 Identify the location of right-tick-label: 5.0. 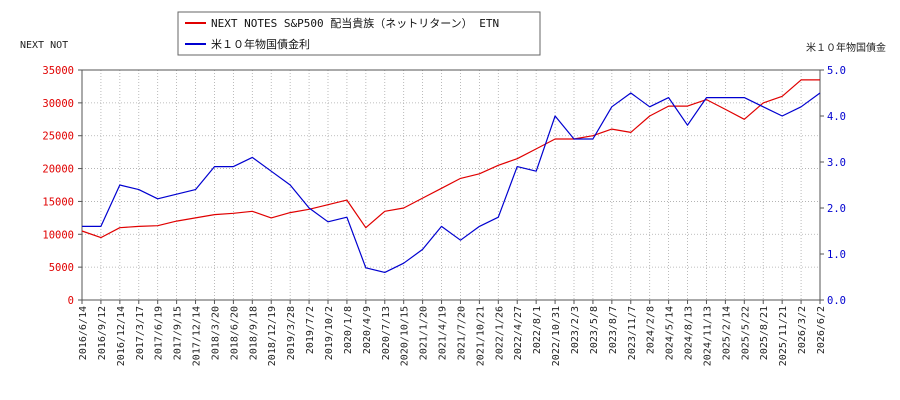
(836, 71).